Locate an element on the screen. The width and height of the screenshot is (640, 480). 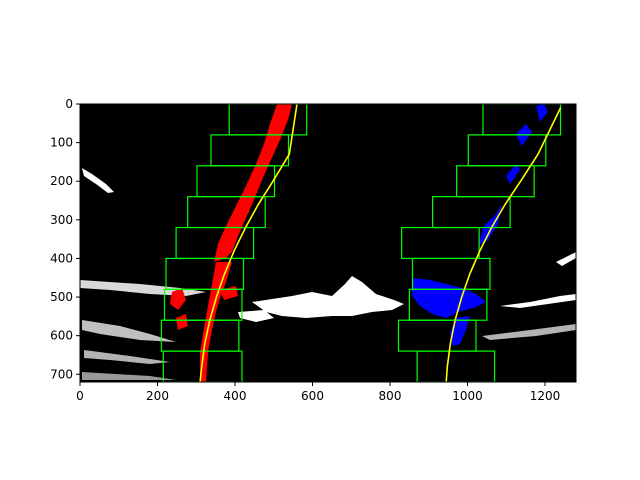
y-tick-label: 500 is located at coordinates (61, 297).